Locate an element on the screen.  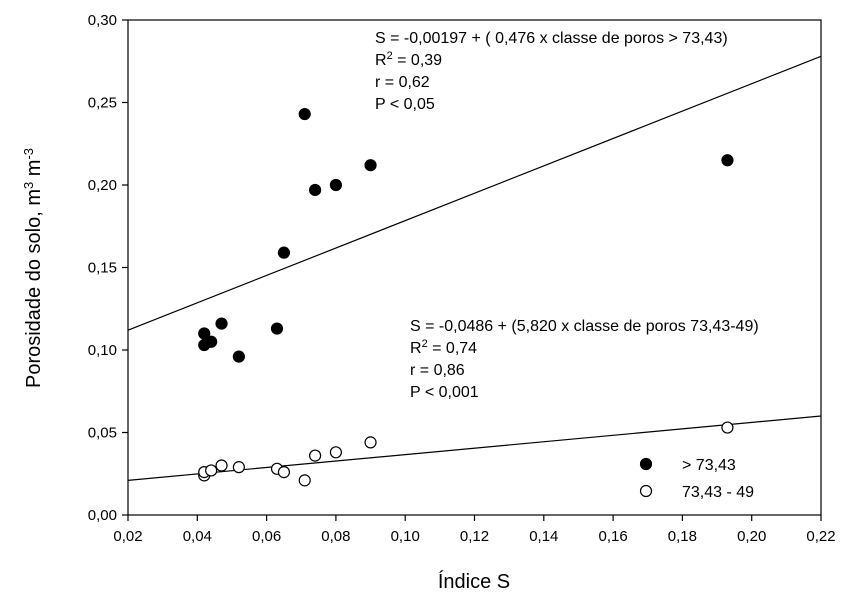
x-tick-label: 0,22 is located at coordinates (820, 536).